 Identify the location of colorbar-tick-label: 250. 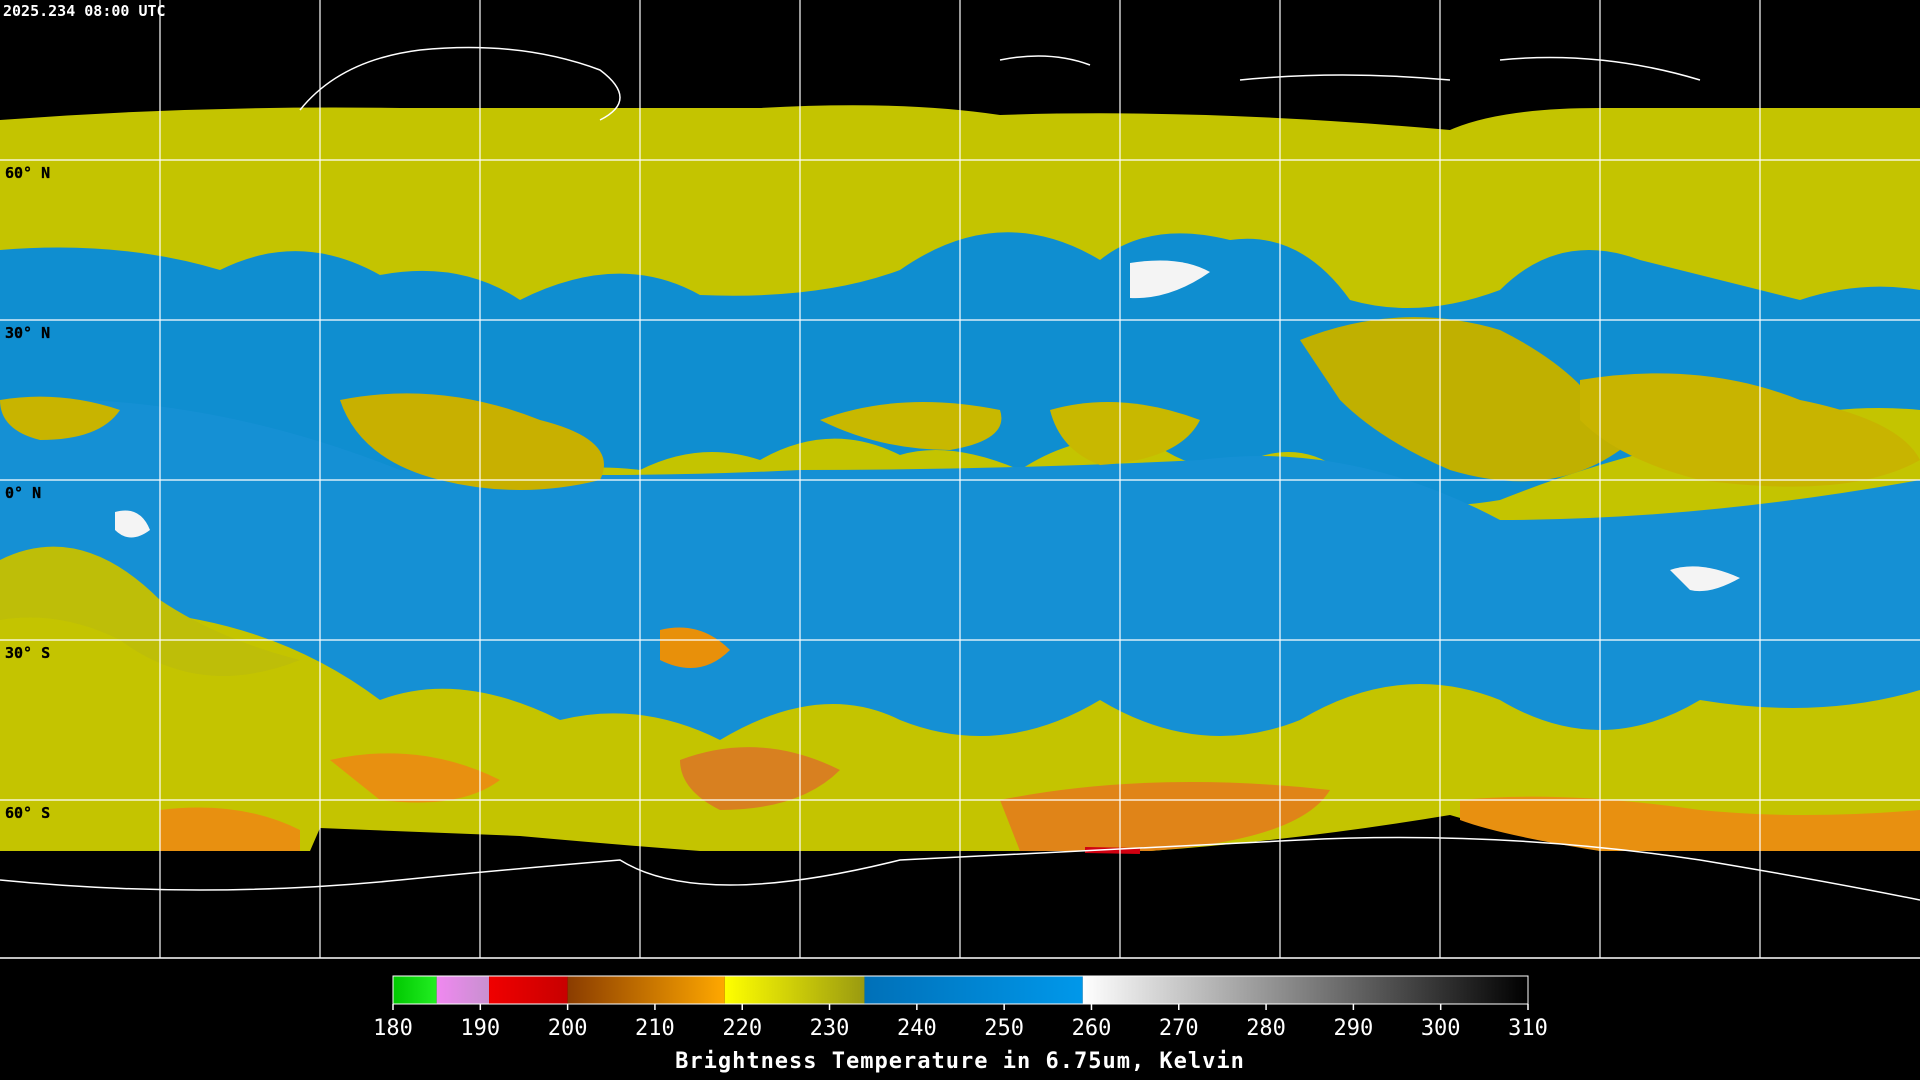
(1004, 1028).